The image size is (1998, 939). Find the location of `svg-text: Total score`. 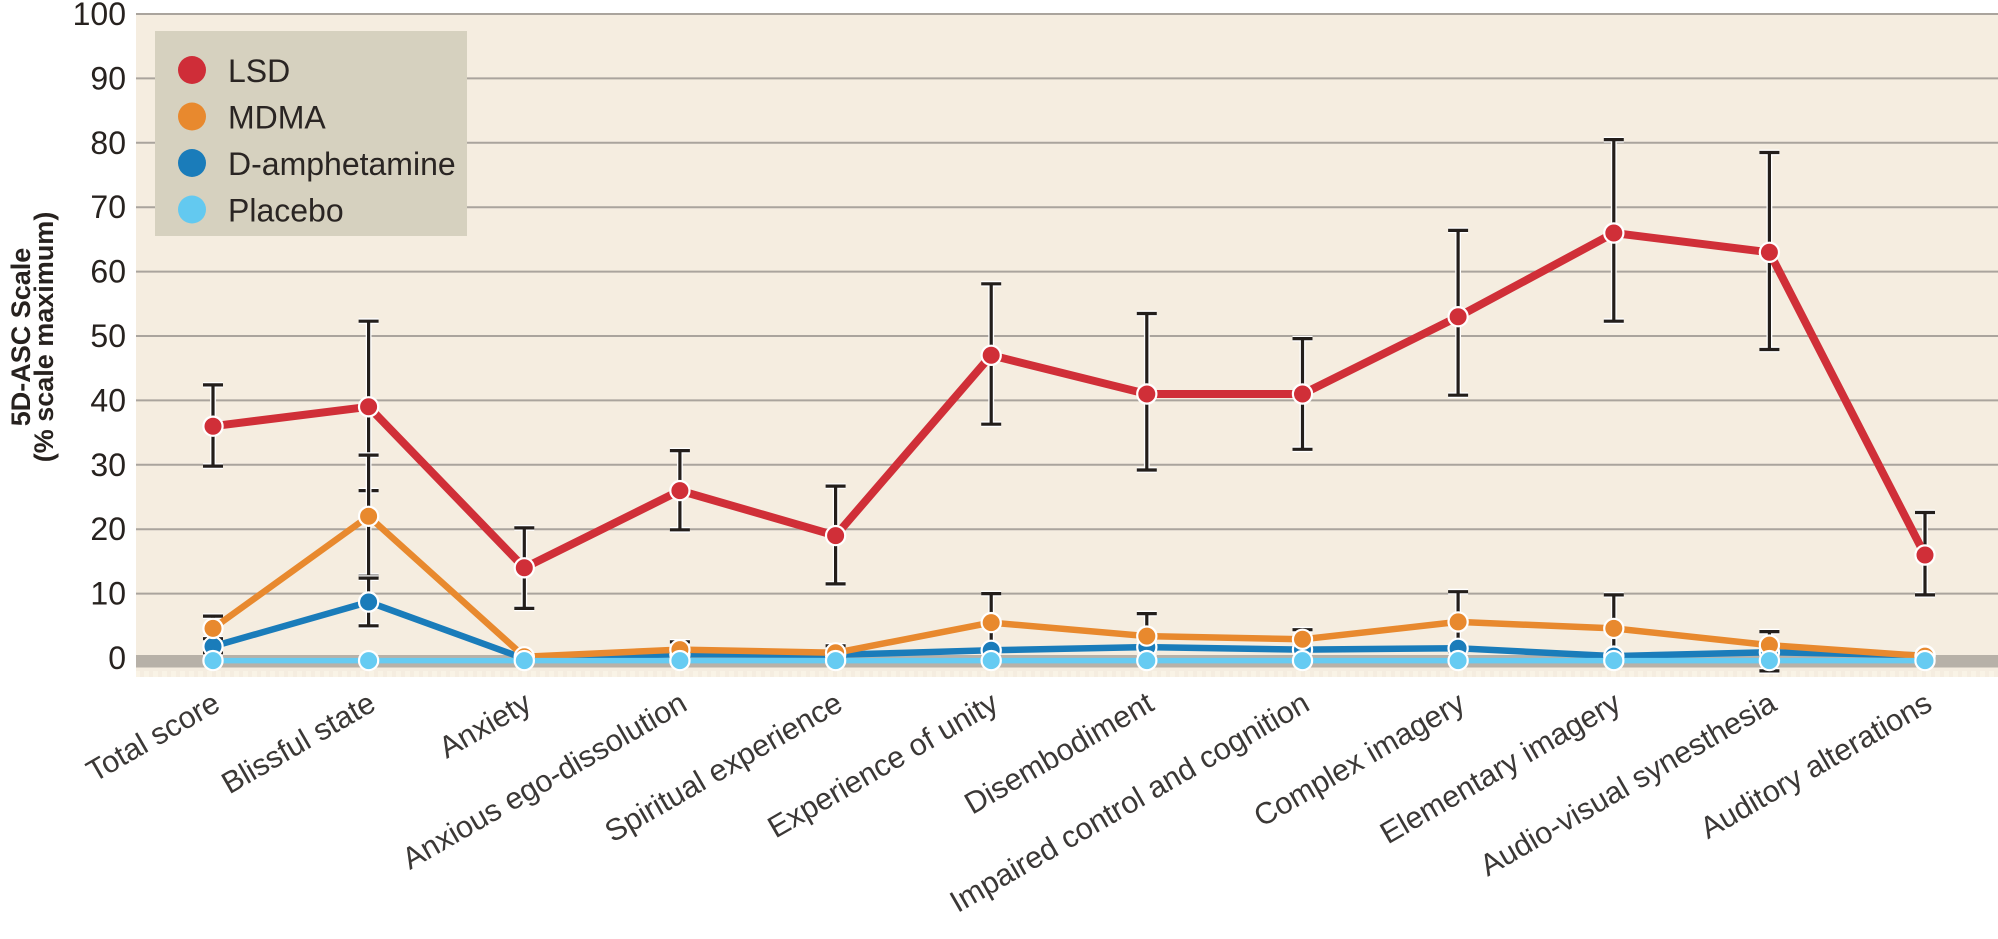

svg-text: Total score is located at coordinates (153, 737).